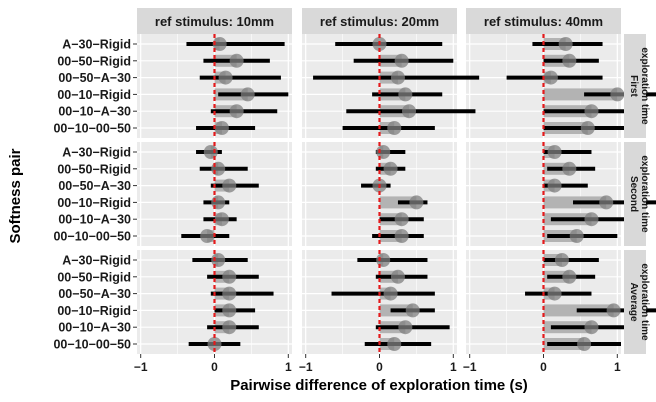  Describe the element at coordinates (379, 21) in the screenshot. I see `column-strip-label: ref stimulus: 20mm` at that location.